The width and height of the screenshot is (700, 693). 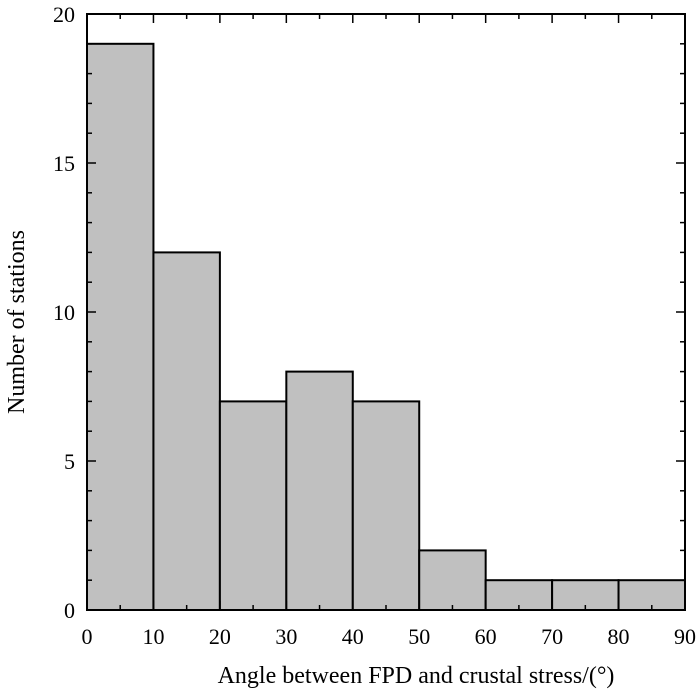 I want to click on x-tick-label: 90, so click(x=685, y=636).